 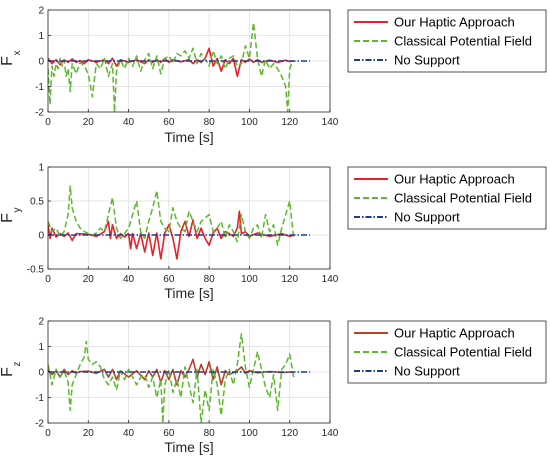 I want to click on y-axis-label-subscript: z, so click(x=17, y=364).